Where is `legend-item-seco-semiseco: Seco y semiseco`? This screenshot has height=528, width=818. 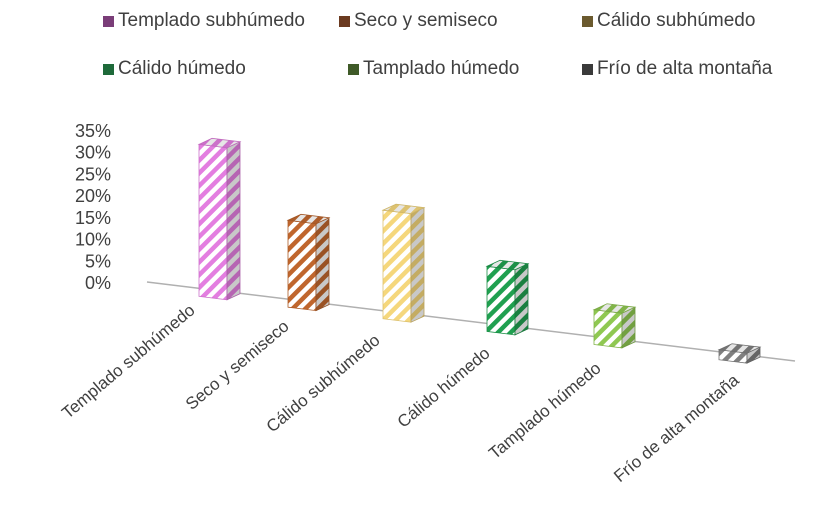
legend-item-seco-semiseco: Seco y semiseco is located at coordinates (418, 21).